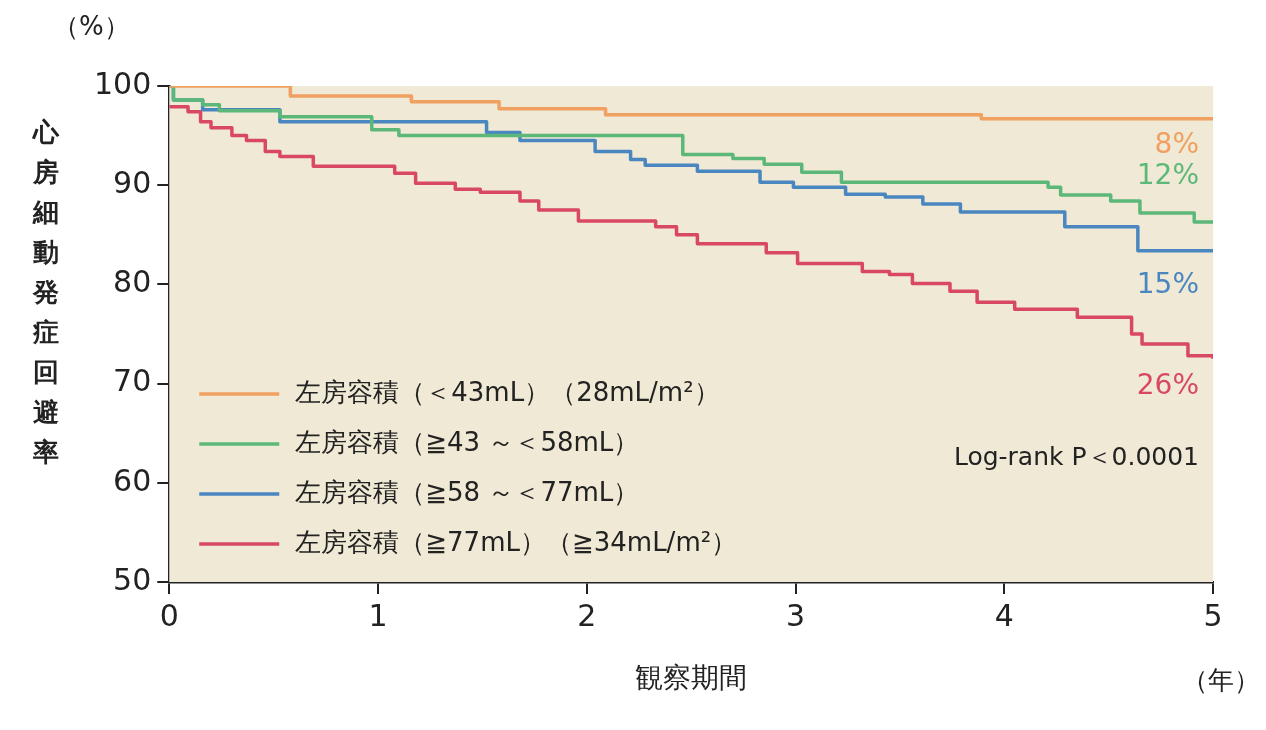 The height and width of the screenshot is (730, 1266). I want to click on text: 心房細動発症回避率, so click(46, 291).